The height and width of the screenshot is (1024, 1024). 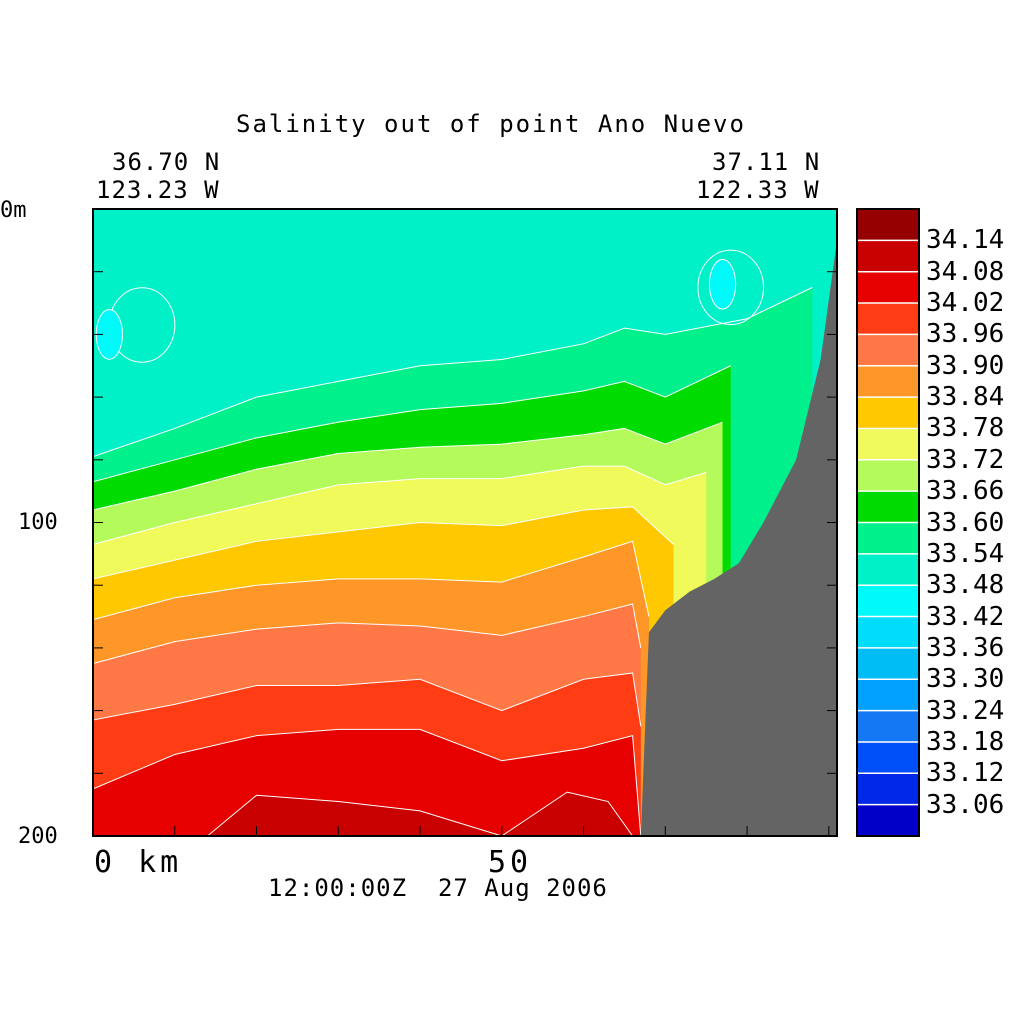 I want to click on isoline-33.66, so click(x=408, y=466).